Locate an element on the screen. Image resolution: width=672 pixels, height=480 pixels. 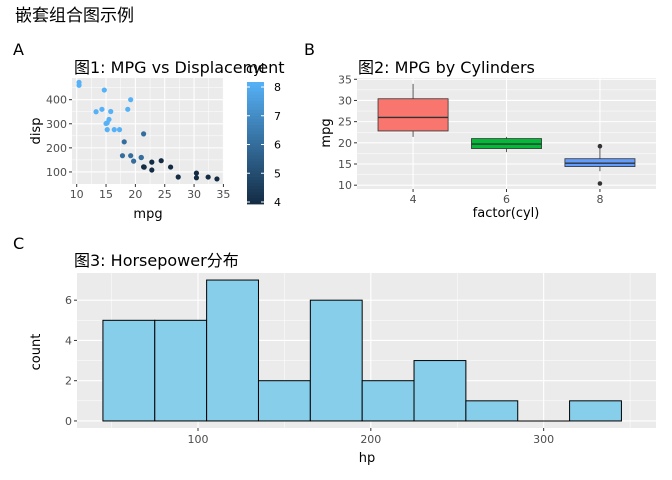
chart-b-y-tick-label: 35 is located at coordinates (345, 79).